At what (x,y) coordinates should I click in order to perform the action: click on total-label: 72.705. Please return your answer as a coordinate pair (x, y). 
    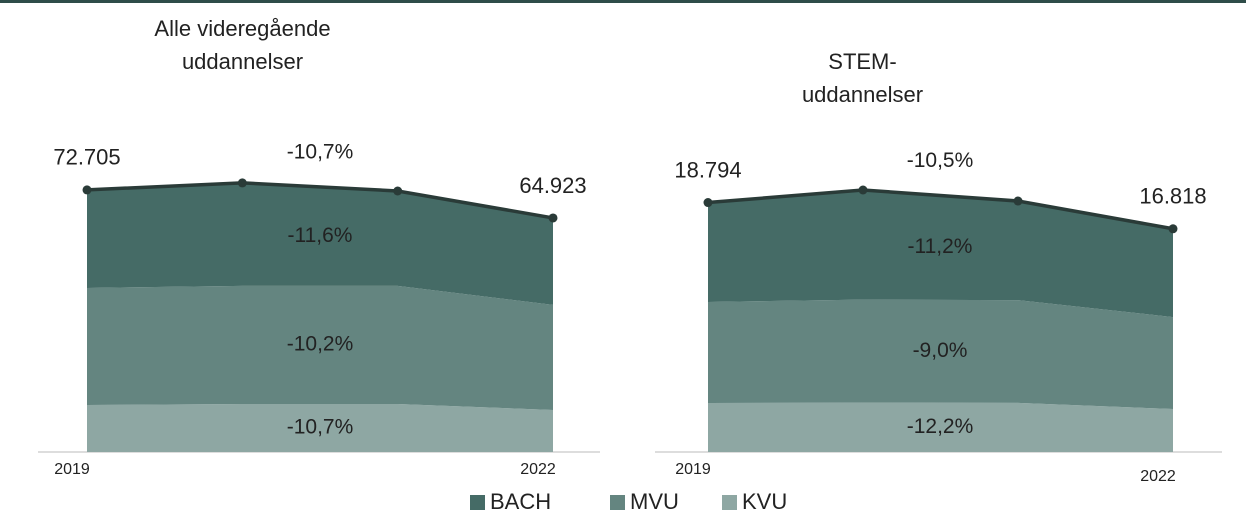
    Looking at the image, I should click on (86, 157).